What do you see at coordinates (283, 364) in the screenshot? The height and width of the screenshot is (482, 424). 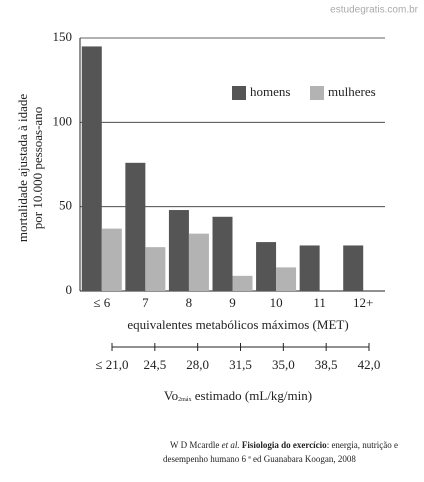 I see `x2-tick-label: 35,0` at bounding box center [283, 364].